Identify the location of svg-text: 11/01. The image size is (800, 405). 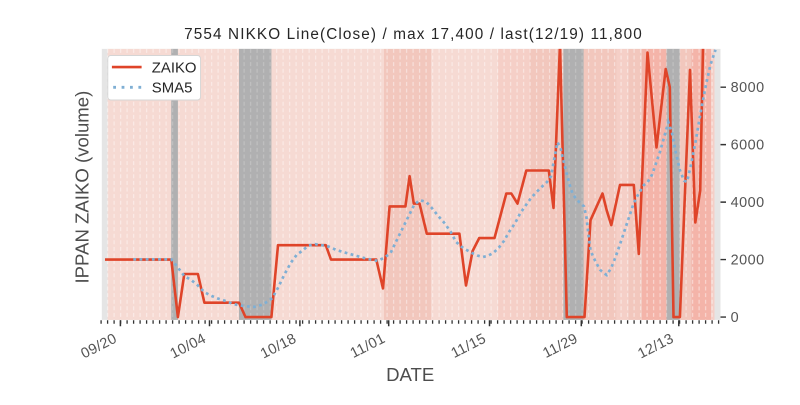
(368, 346).